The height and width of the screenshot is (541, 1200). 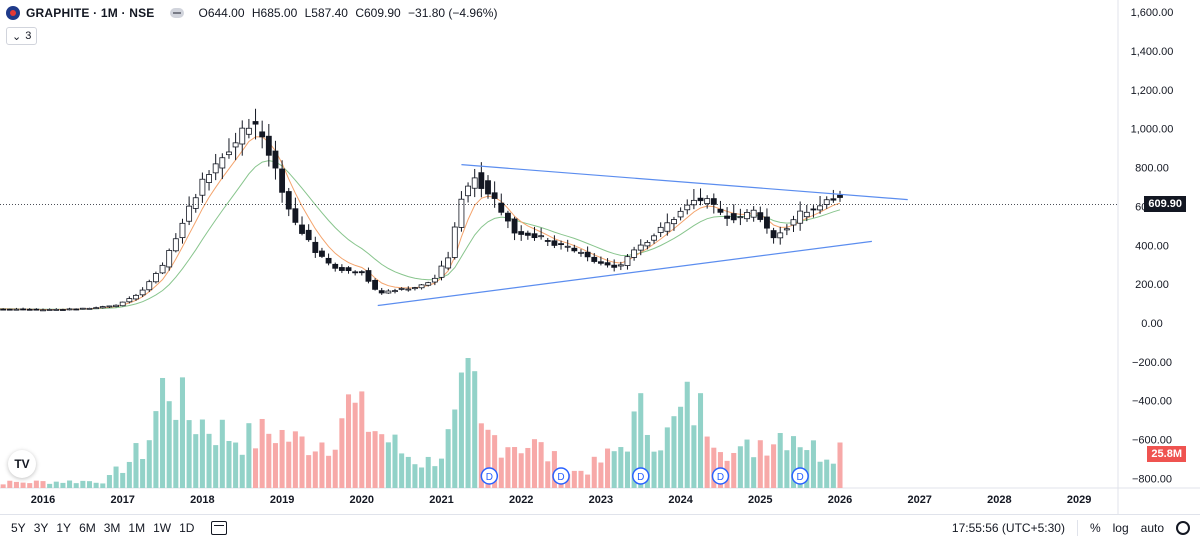 I want to click on chevron-down-icon: ⌄, so click(x=17, y=36).